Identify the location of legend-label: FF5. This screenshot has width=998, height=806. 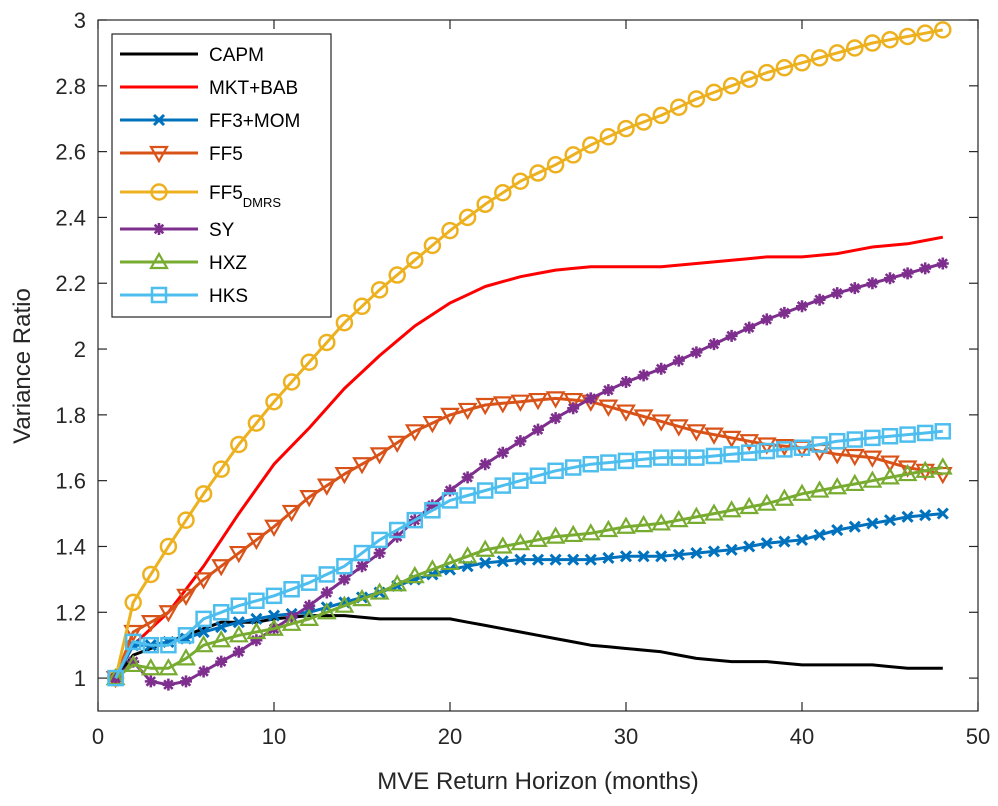
(226, 154).